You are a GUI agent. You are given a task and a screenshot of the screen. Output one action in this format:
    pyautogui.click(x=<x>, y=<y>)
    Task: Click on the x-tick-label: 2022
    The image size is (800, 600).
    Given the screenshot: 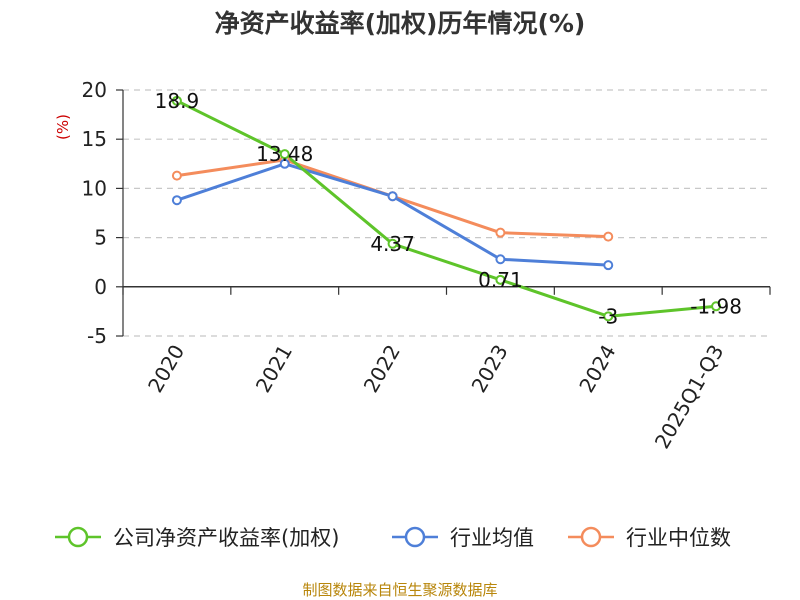 What is the action you would take?
    pyautogui.click(x=382, y=369)
    